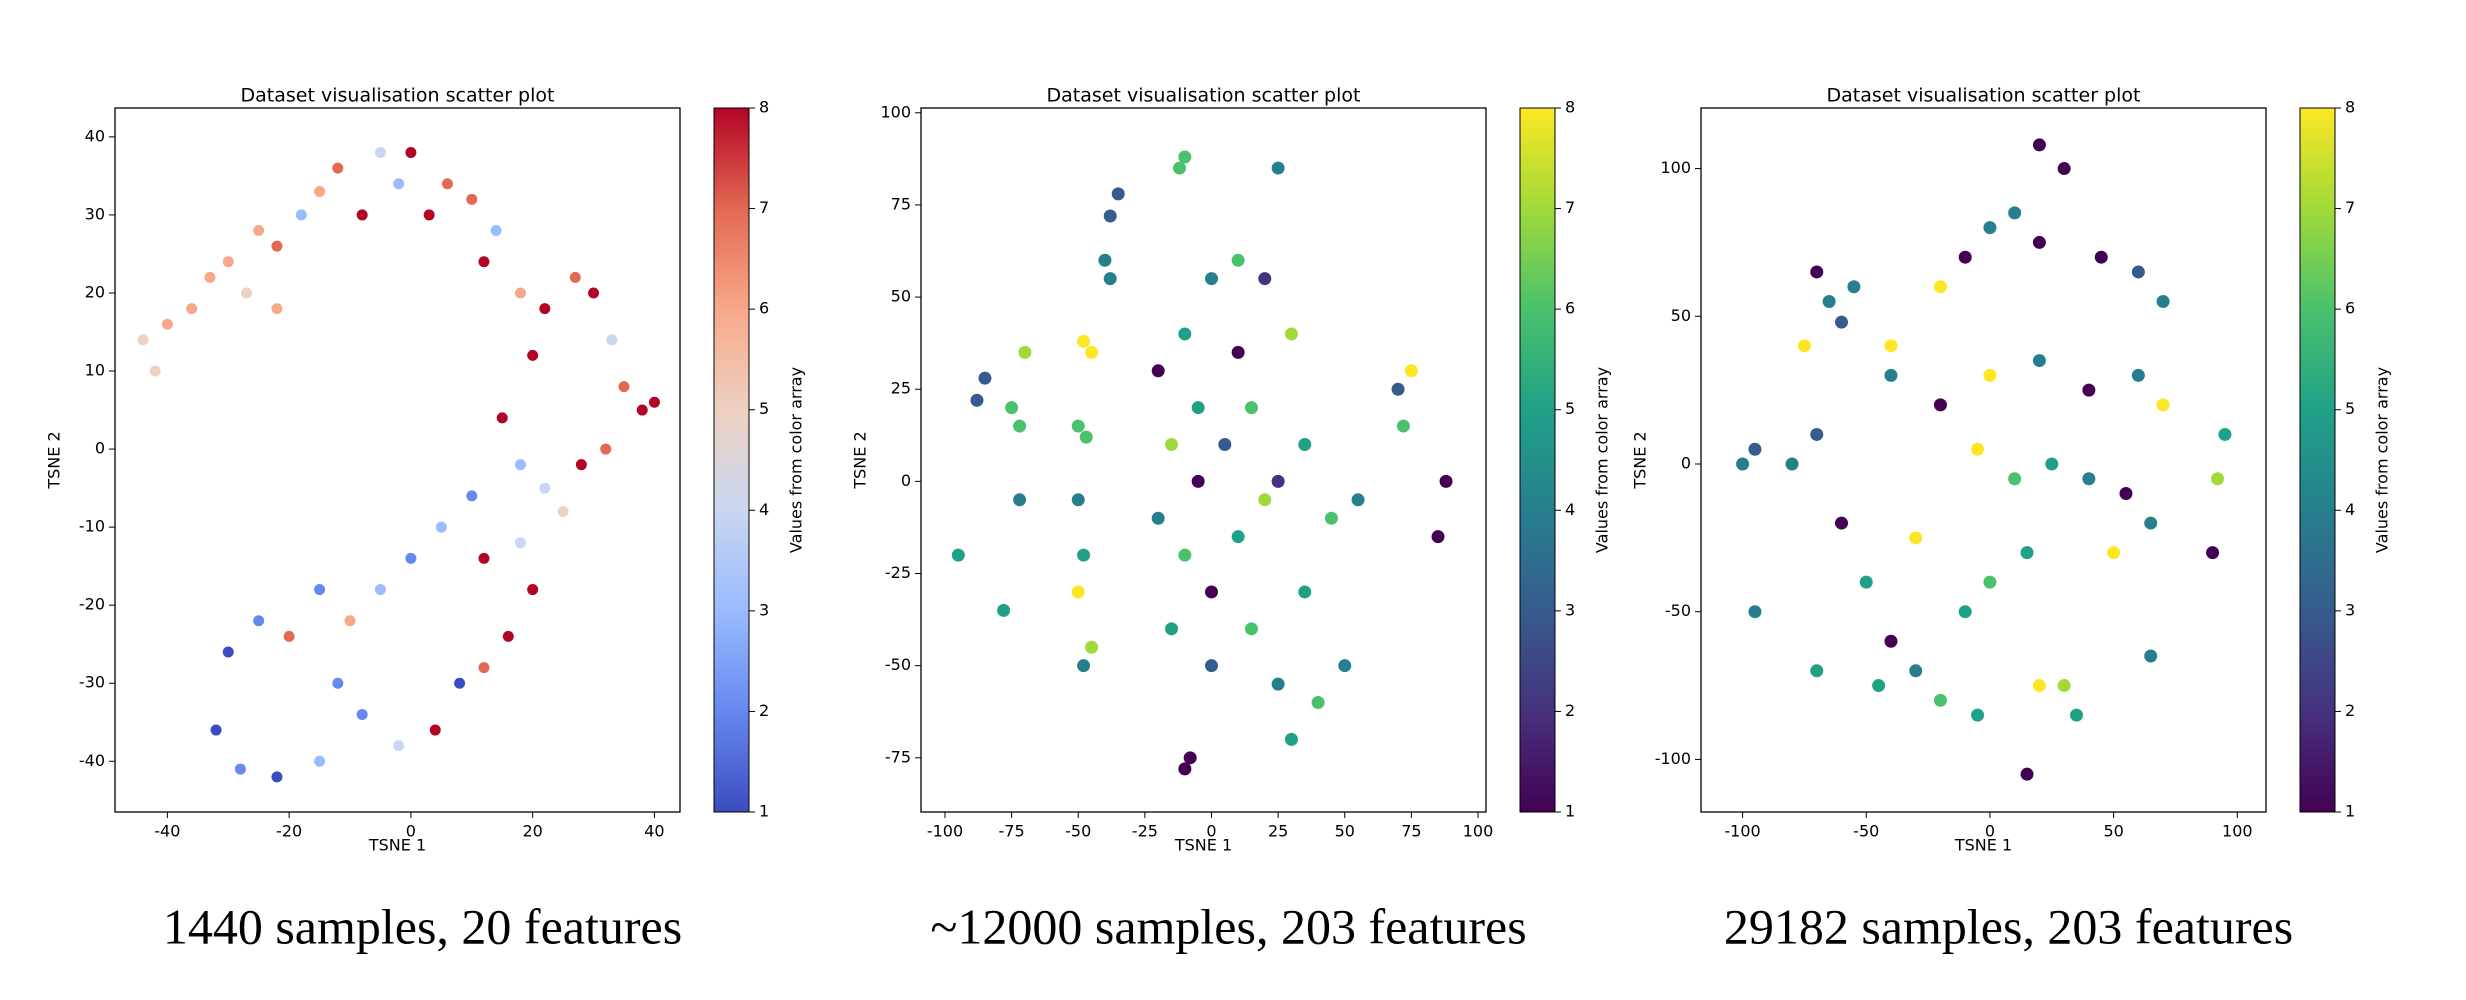  Describe the element at coordinates (1278, 831) in the screenshot. I see `x-tick-label: 25` at that location.